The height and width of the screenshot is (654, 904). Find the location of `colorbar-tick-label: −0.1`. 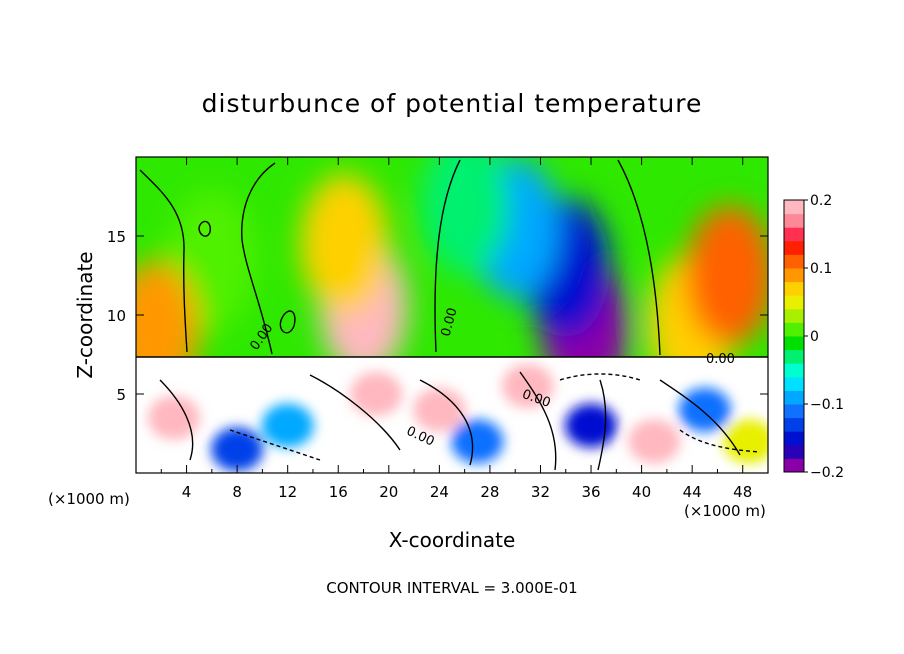

colorbar-tick-label: −0.1 is located at coordinates (827, 405).